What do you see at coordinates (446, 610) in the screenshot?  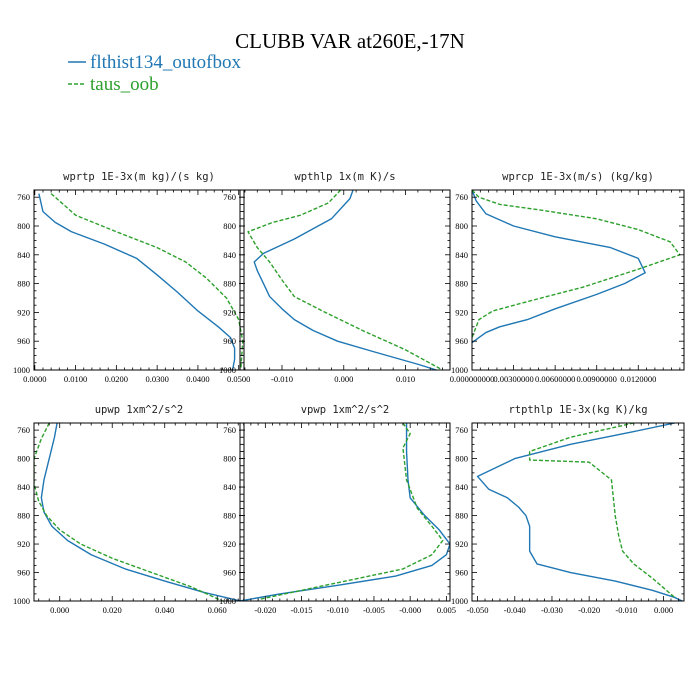 I see `x-tick-label: 0.005` at bounding box center [446, 610].